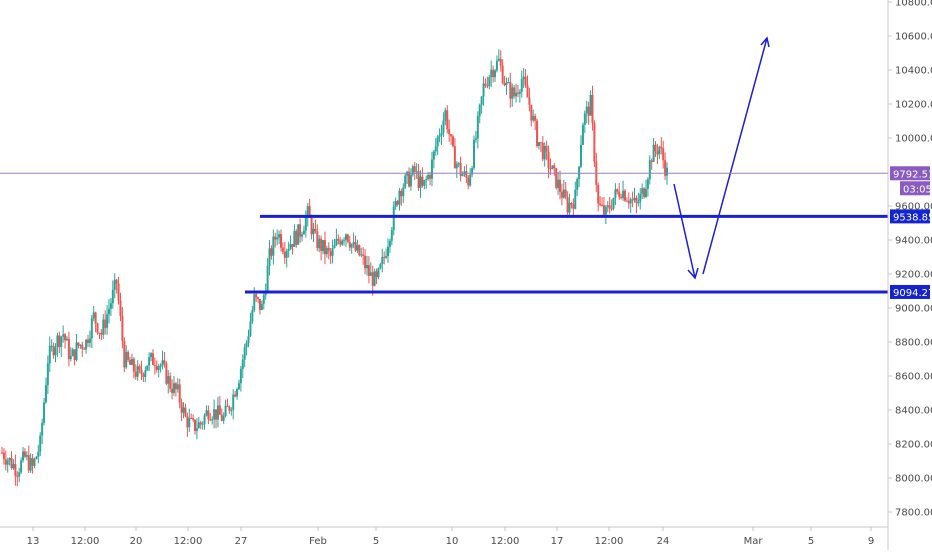 Image resolution: width=932 pixels, height=554 pixels. What do you see at coordinates (566, 254) in the screenshot?
I see `support-levels` at bounding box center [566, 254].